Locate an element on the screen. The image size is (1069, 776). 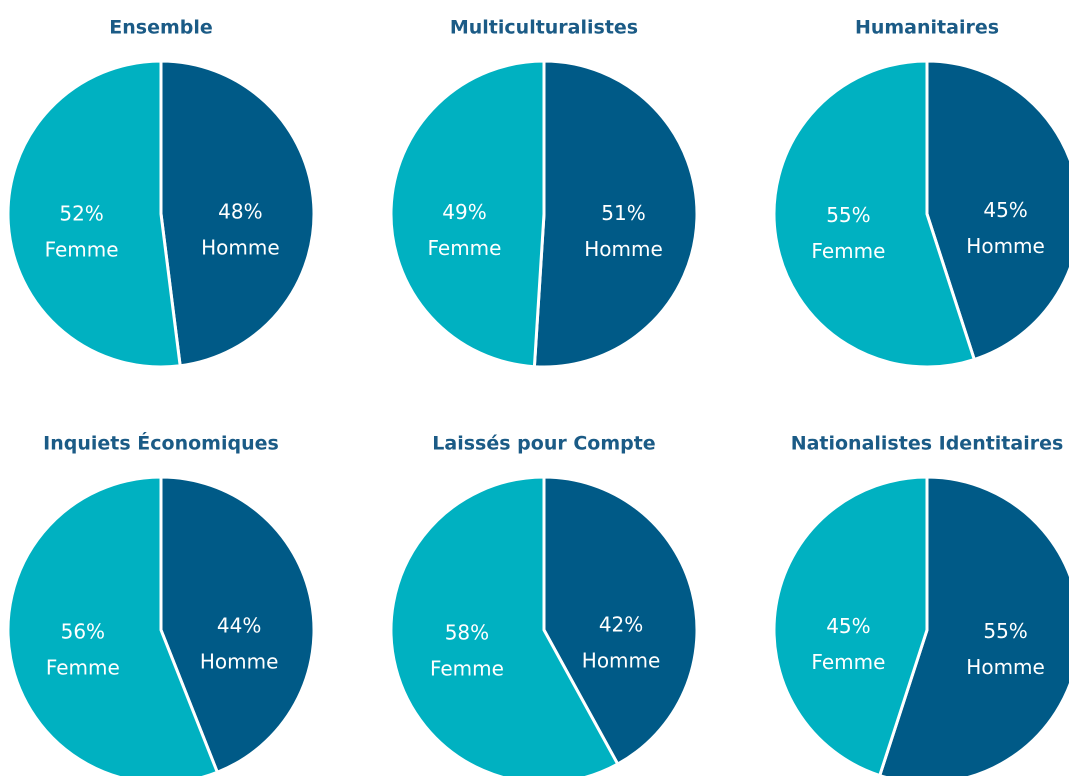
chart-title: Nationalistes Identitaires is located at coordinates (927, 444).